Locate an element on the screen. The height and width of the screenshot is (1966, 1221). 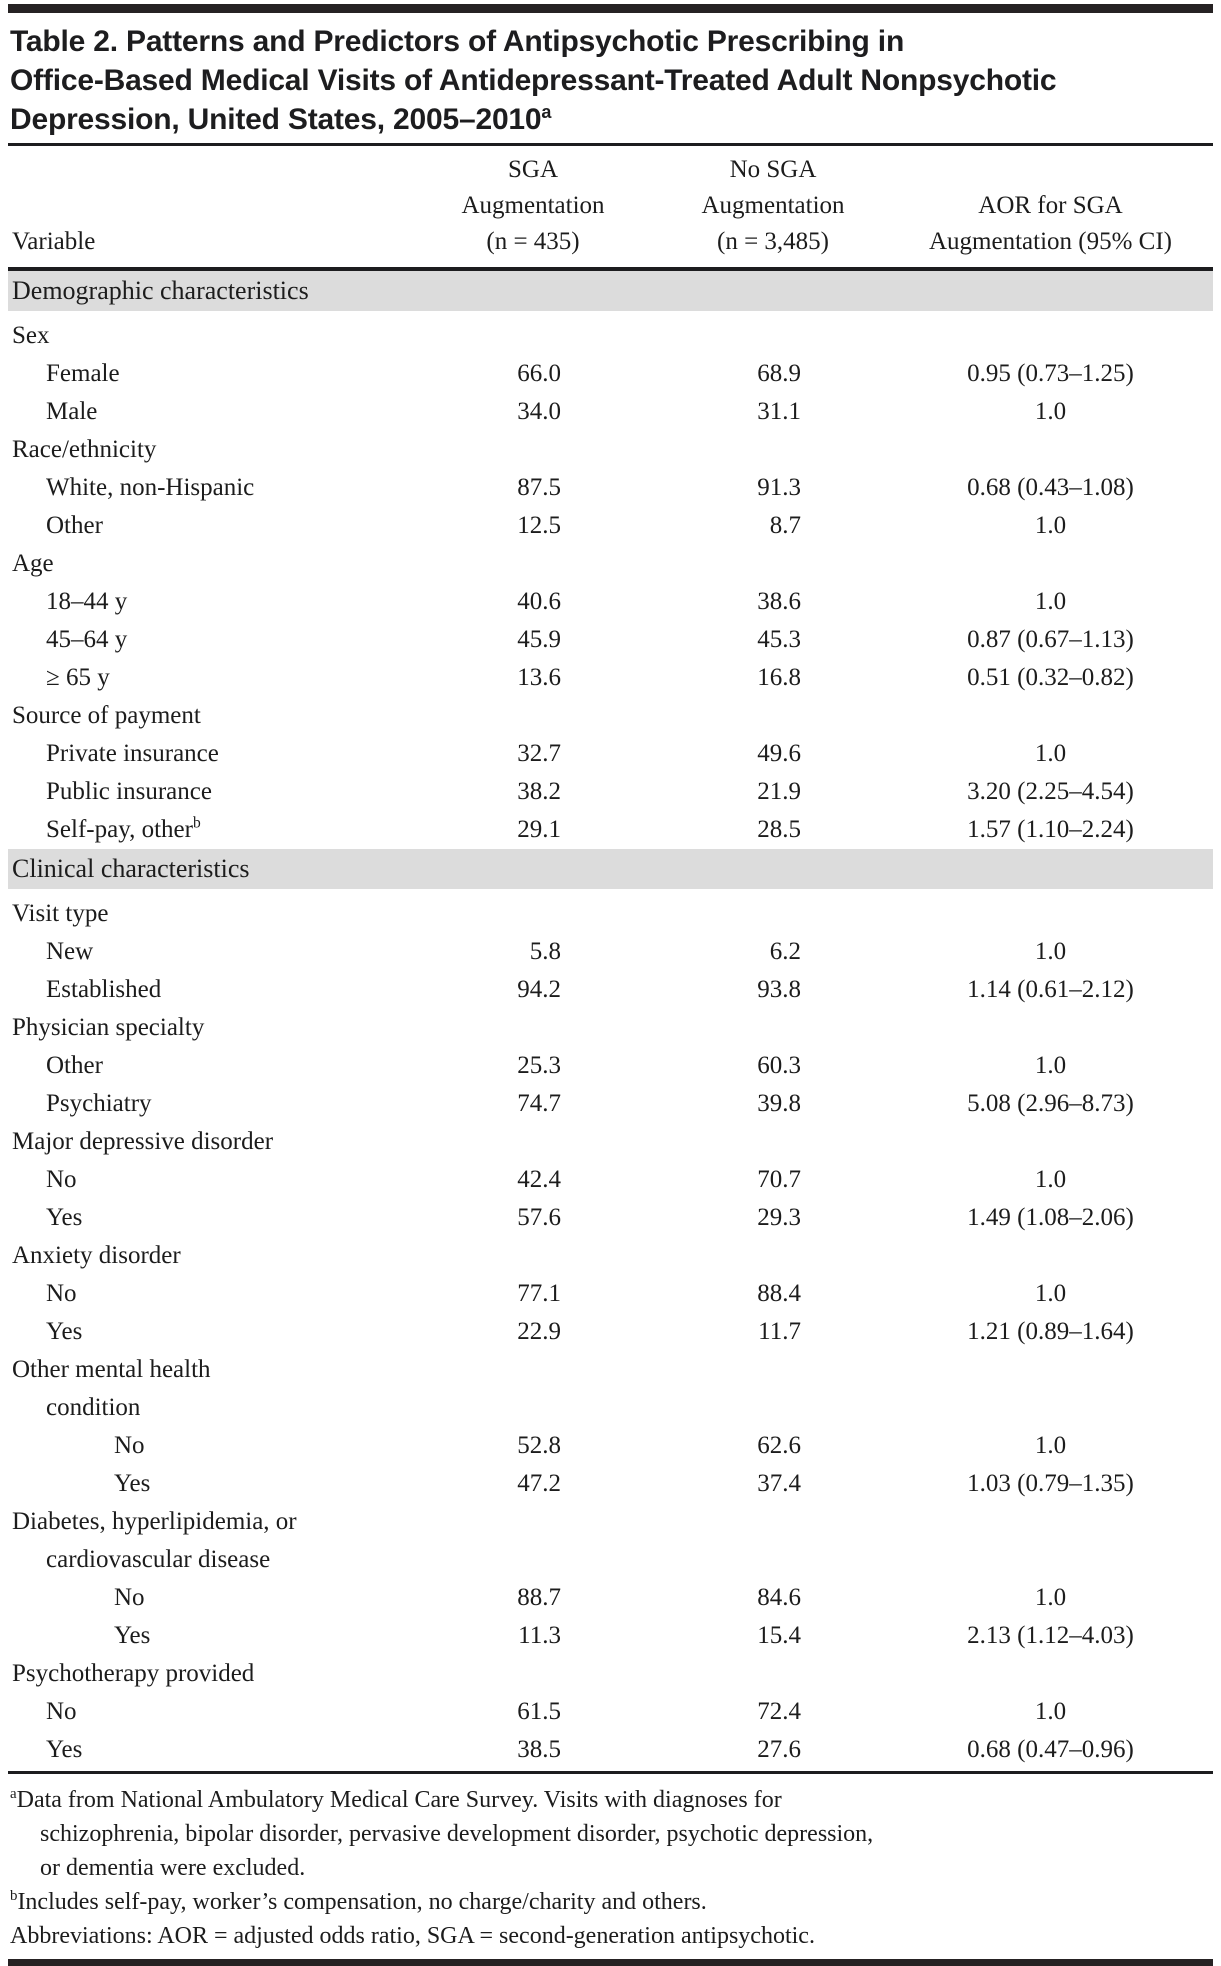
row-label: Age is located at coordinates (33, 563).